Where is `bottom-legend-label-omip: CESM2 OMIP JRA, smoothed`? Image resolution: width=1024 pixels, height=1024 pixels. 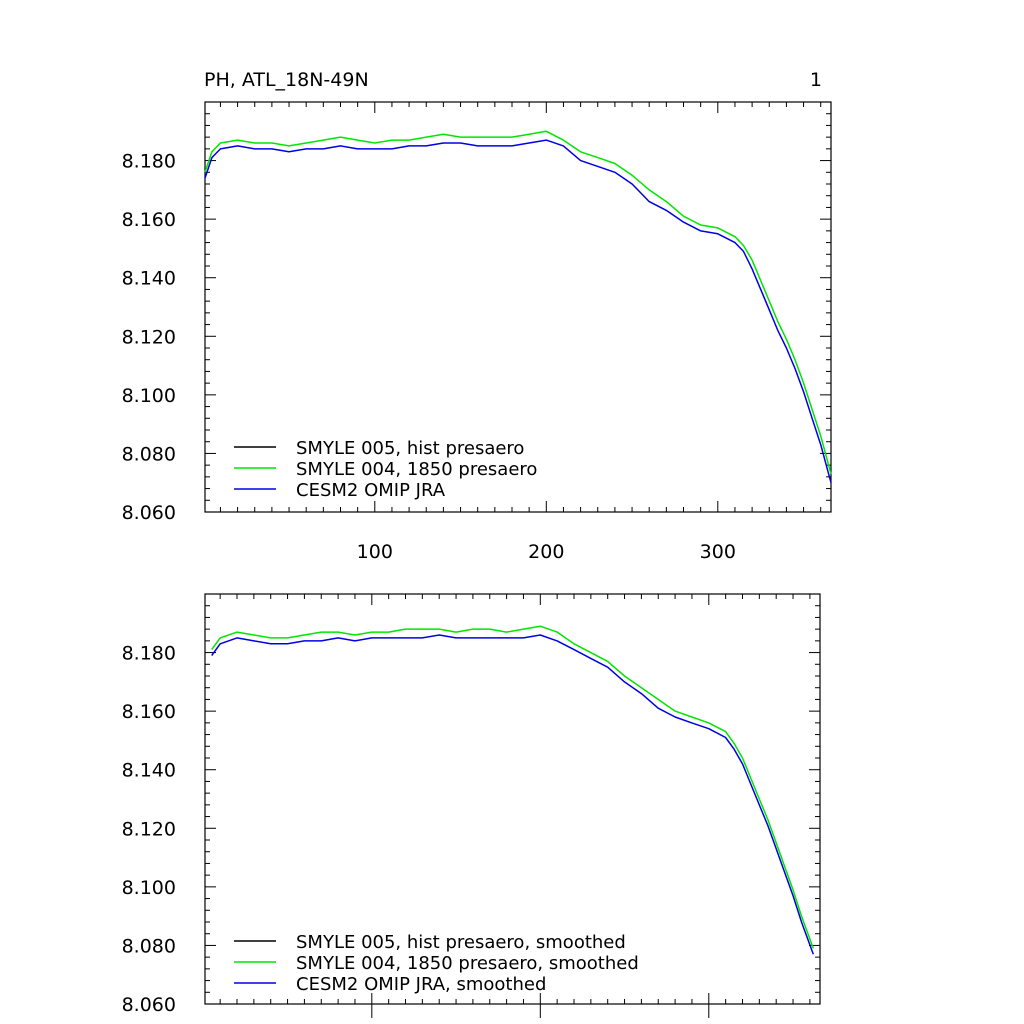
bottom-legend-label-omip: CESM2 OMIP JRA, smoothed is located at coordinates (421, 984).